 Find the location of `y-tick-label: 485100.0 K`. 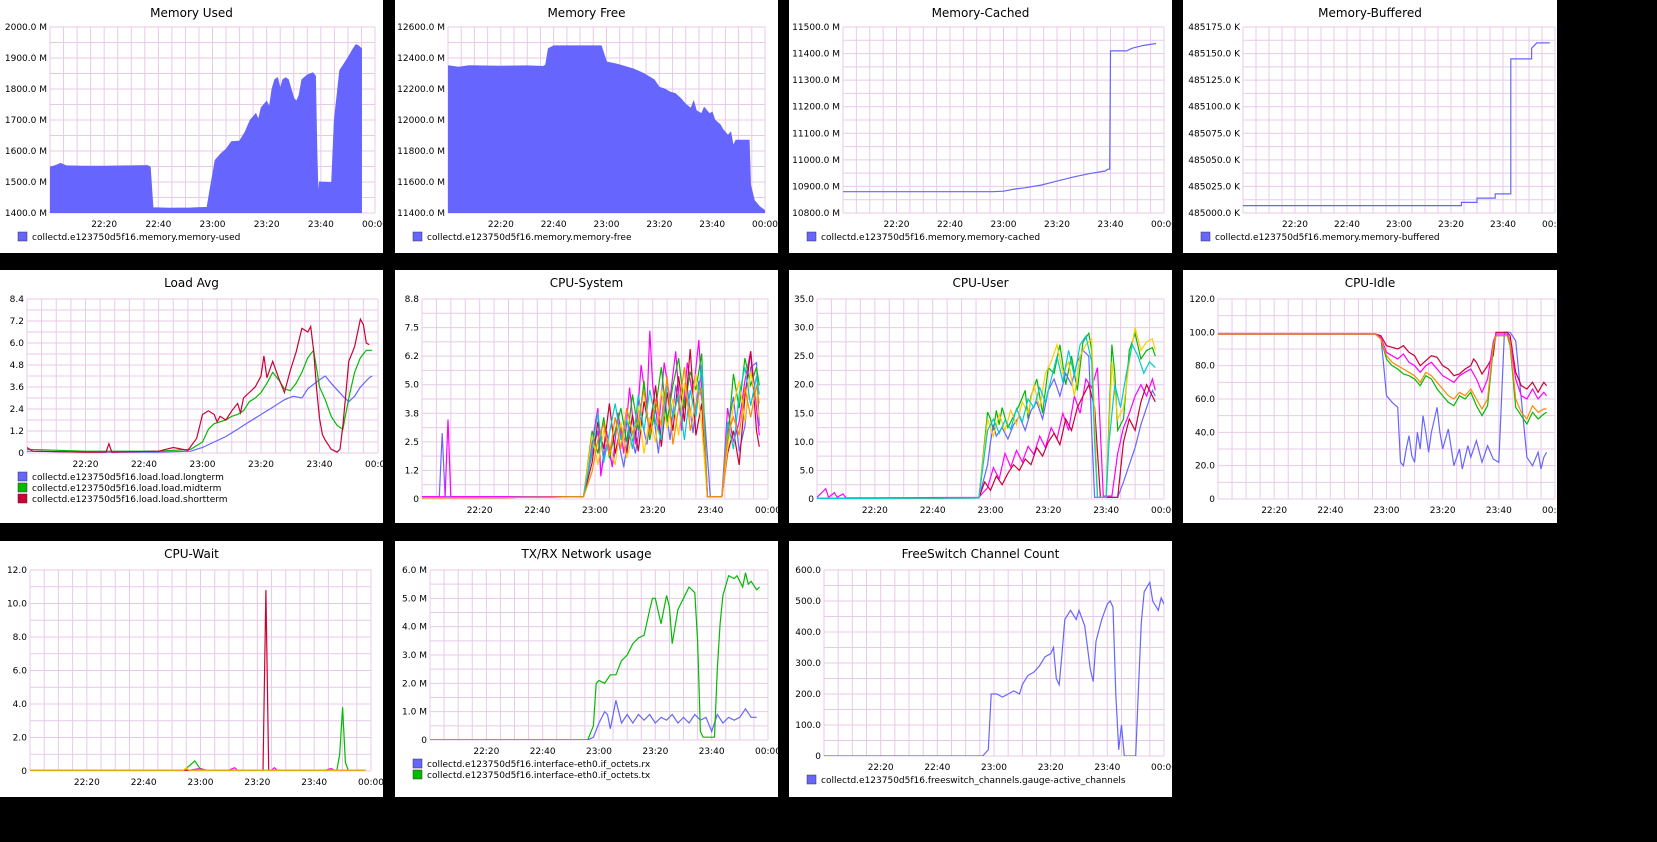

y-tick-label: 485100.0 K is located at coordinates (1214, 108).